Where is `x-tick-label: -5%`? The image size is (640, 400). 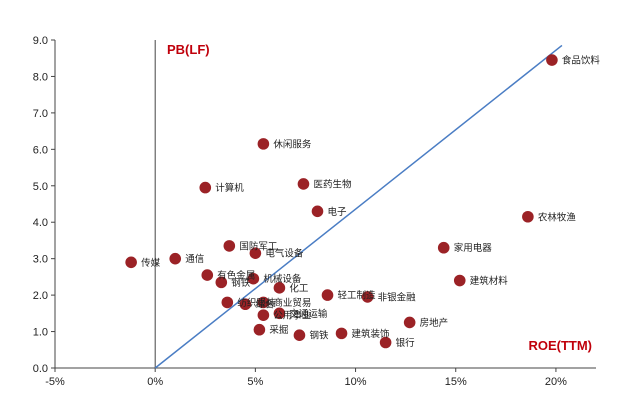 x-tick-label: -5% is located at coordinates (55, 382).